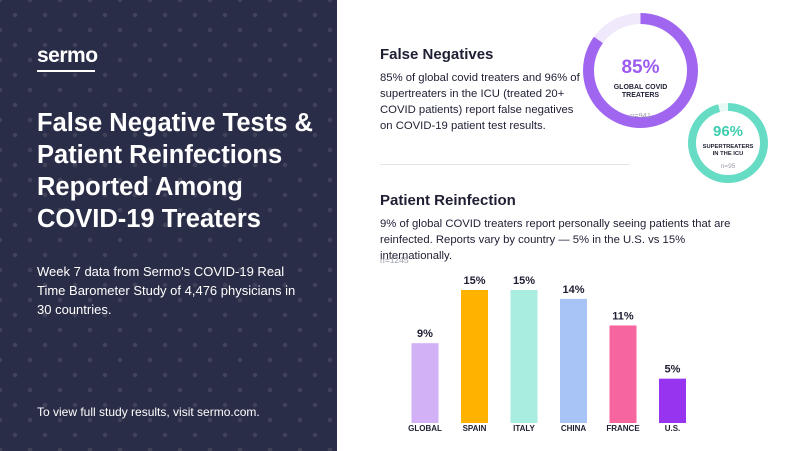 Image resolution: width=810 pixels, height=451 pixels. Describe the element at coordinates (728, 150) in the screenshot. I see `supertreaters-label: SUPERTREATERS IN THE ICU` at that location.